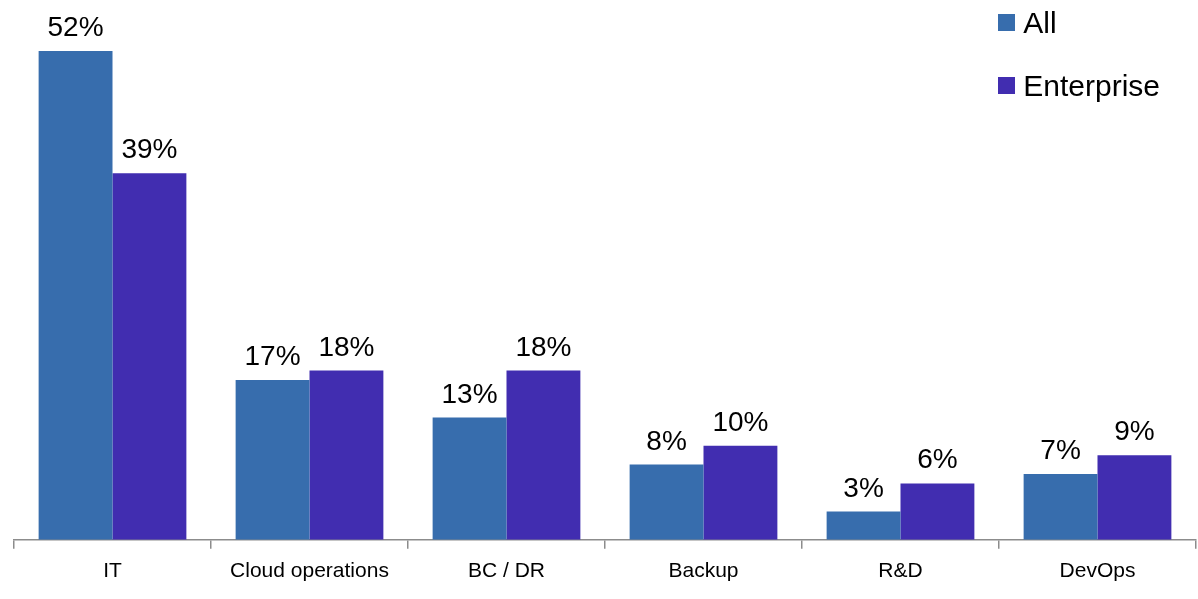  Describe the element at coordinates (149, 149) in the screenshot. I see `data-label: 39%` at that location.